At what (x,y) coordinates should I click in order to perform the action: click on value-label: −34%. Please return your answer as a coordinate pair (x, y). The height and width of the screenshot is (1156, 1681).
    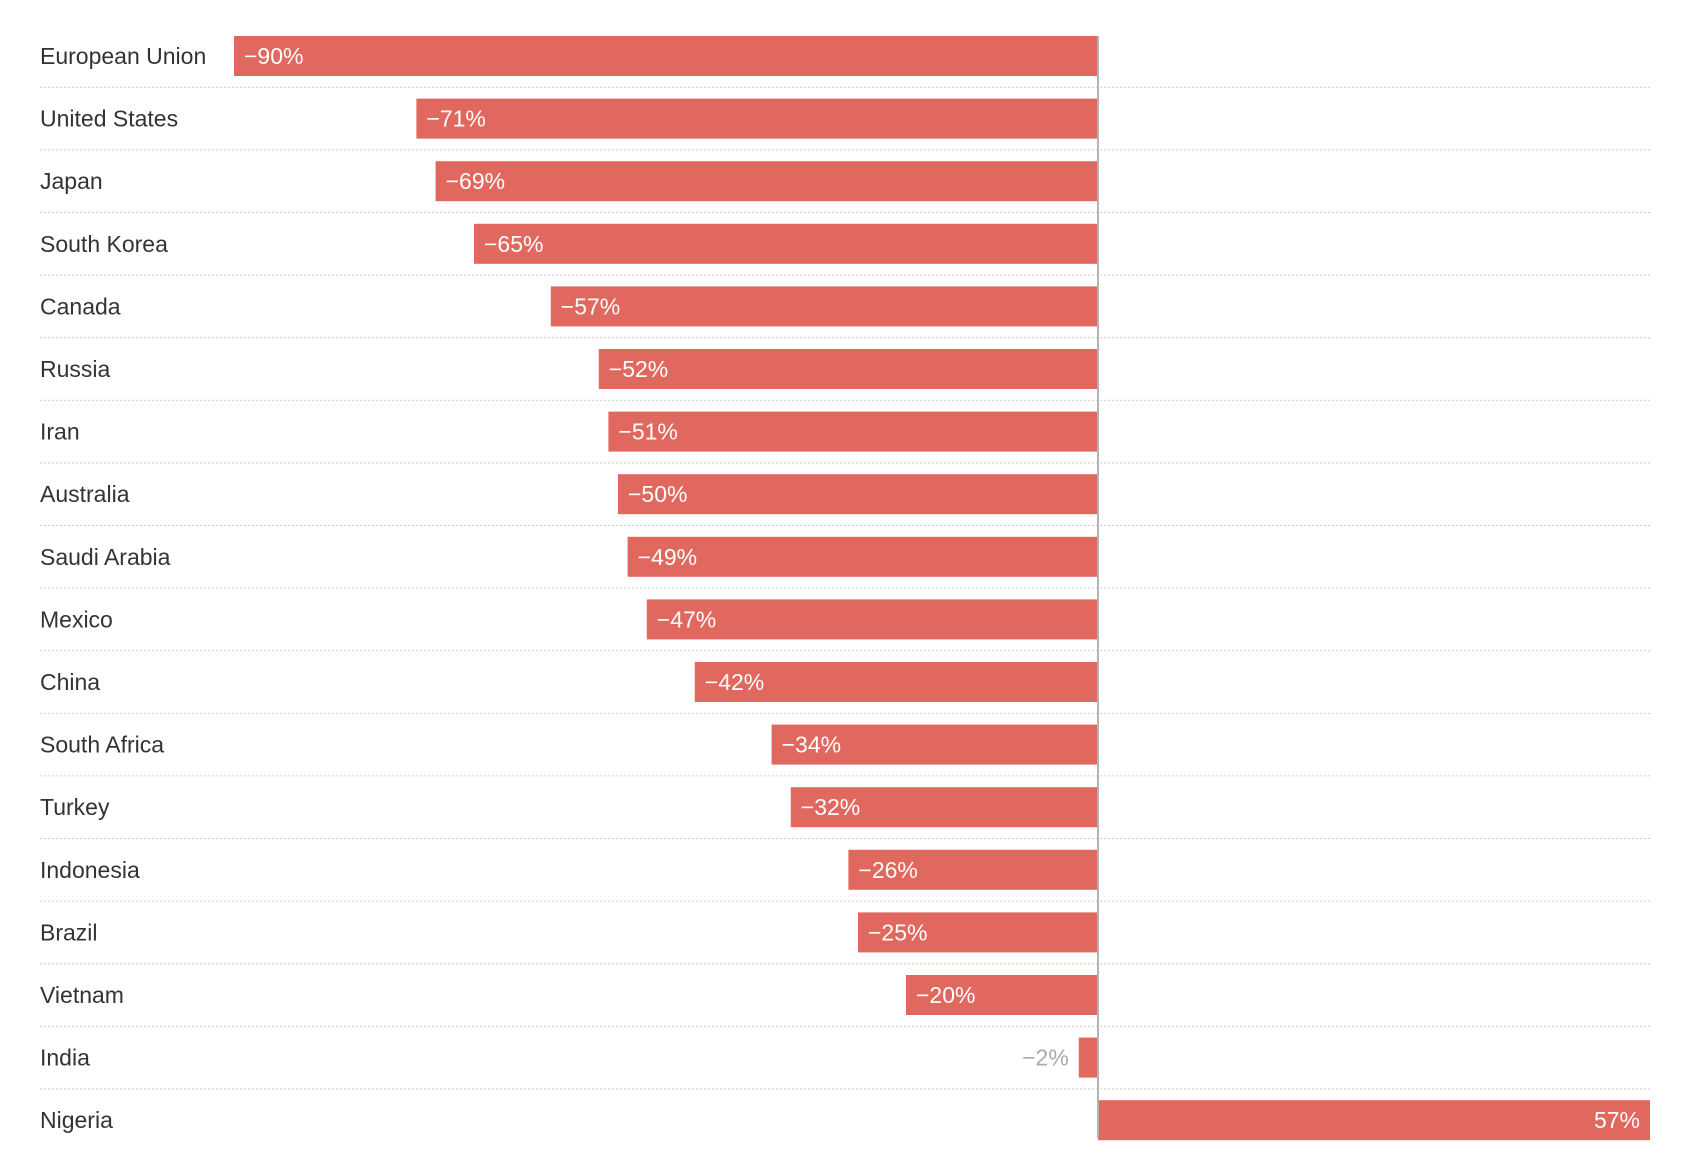
    Looking at the image, I should click on (811, 745).